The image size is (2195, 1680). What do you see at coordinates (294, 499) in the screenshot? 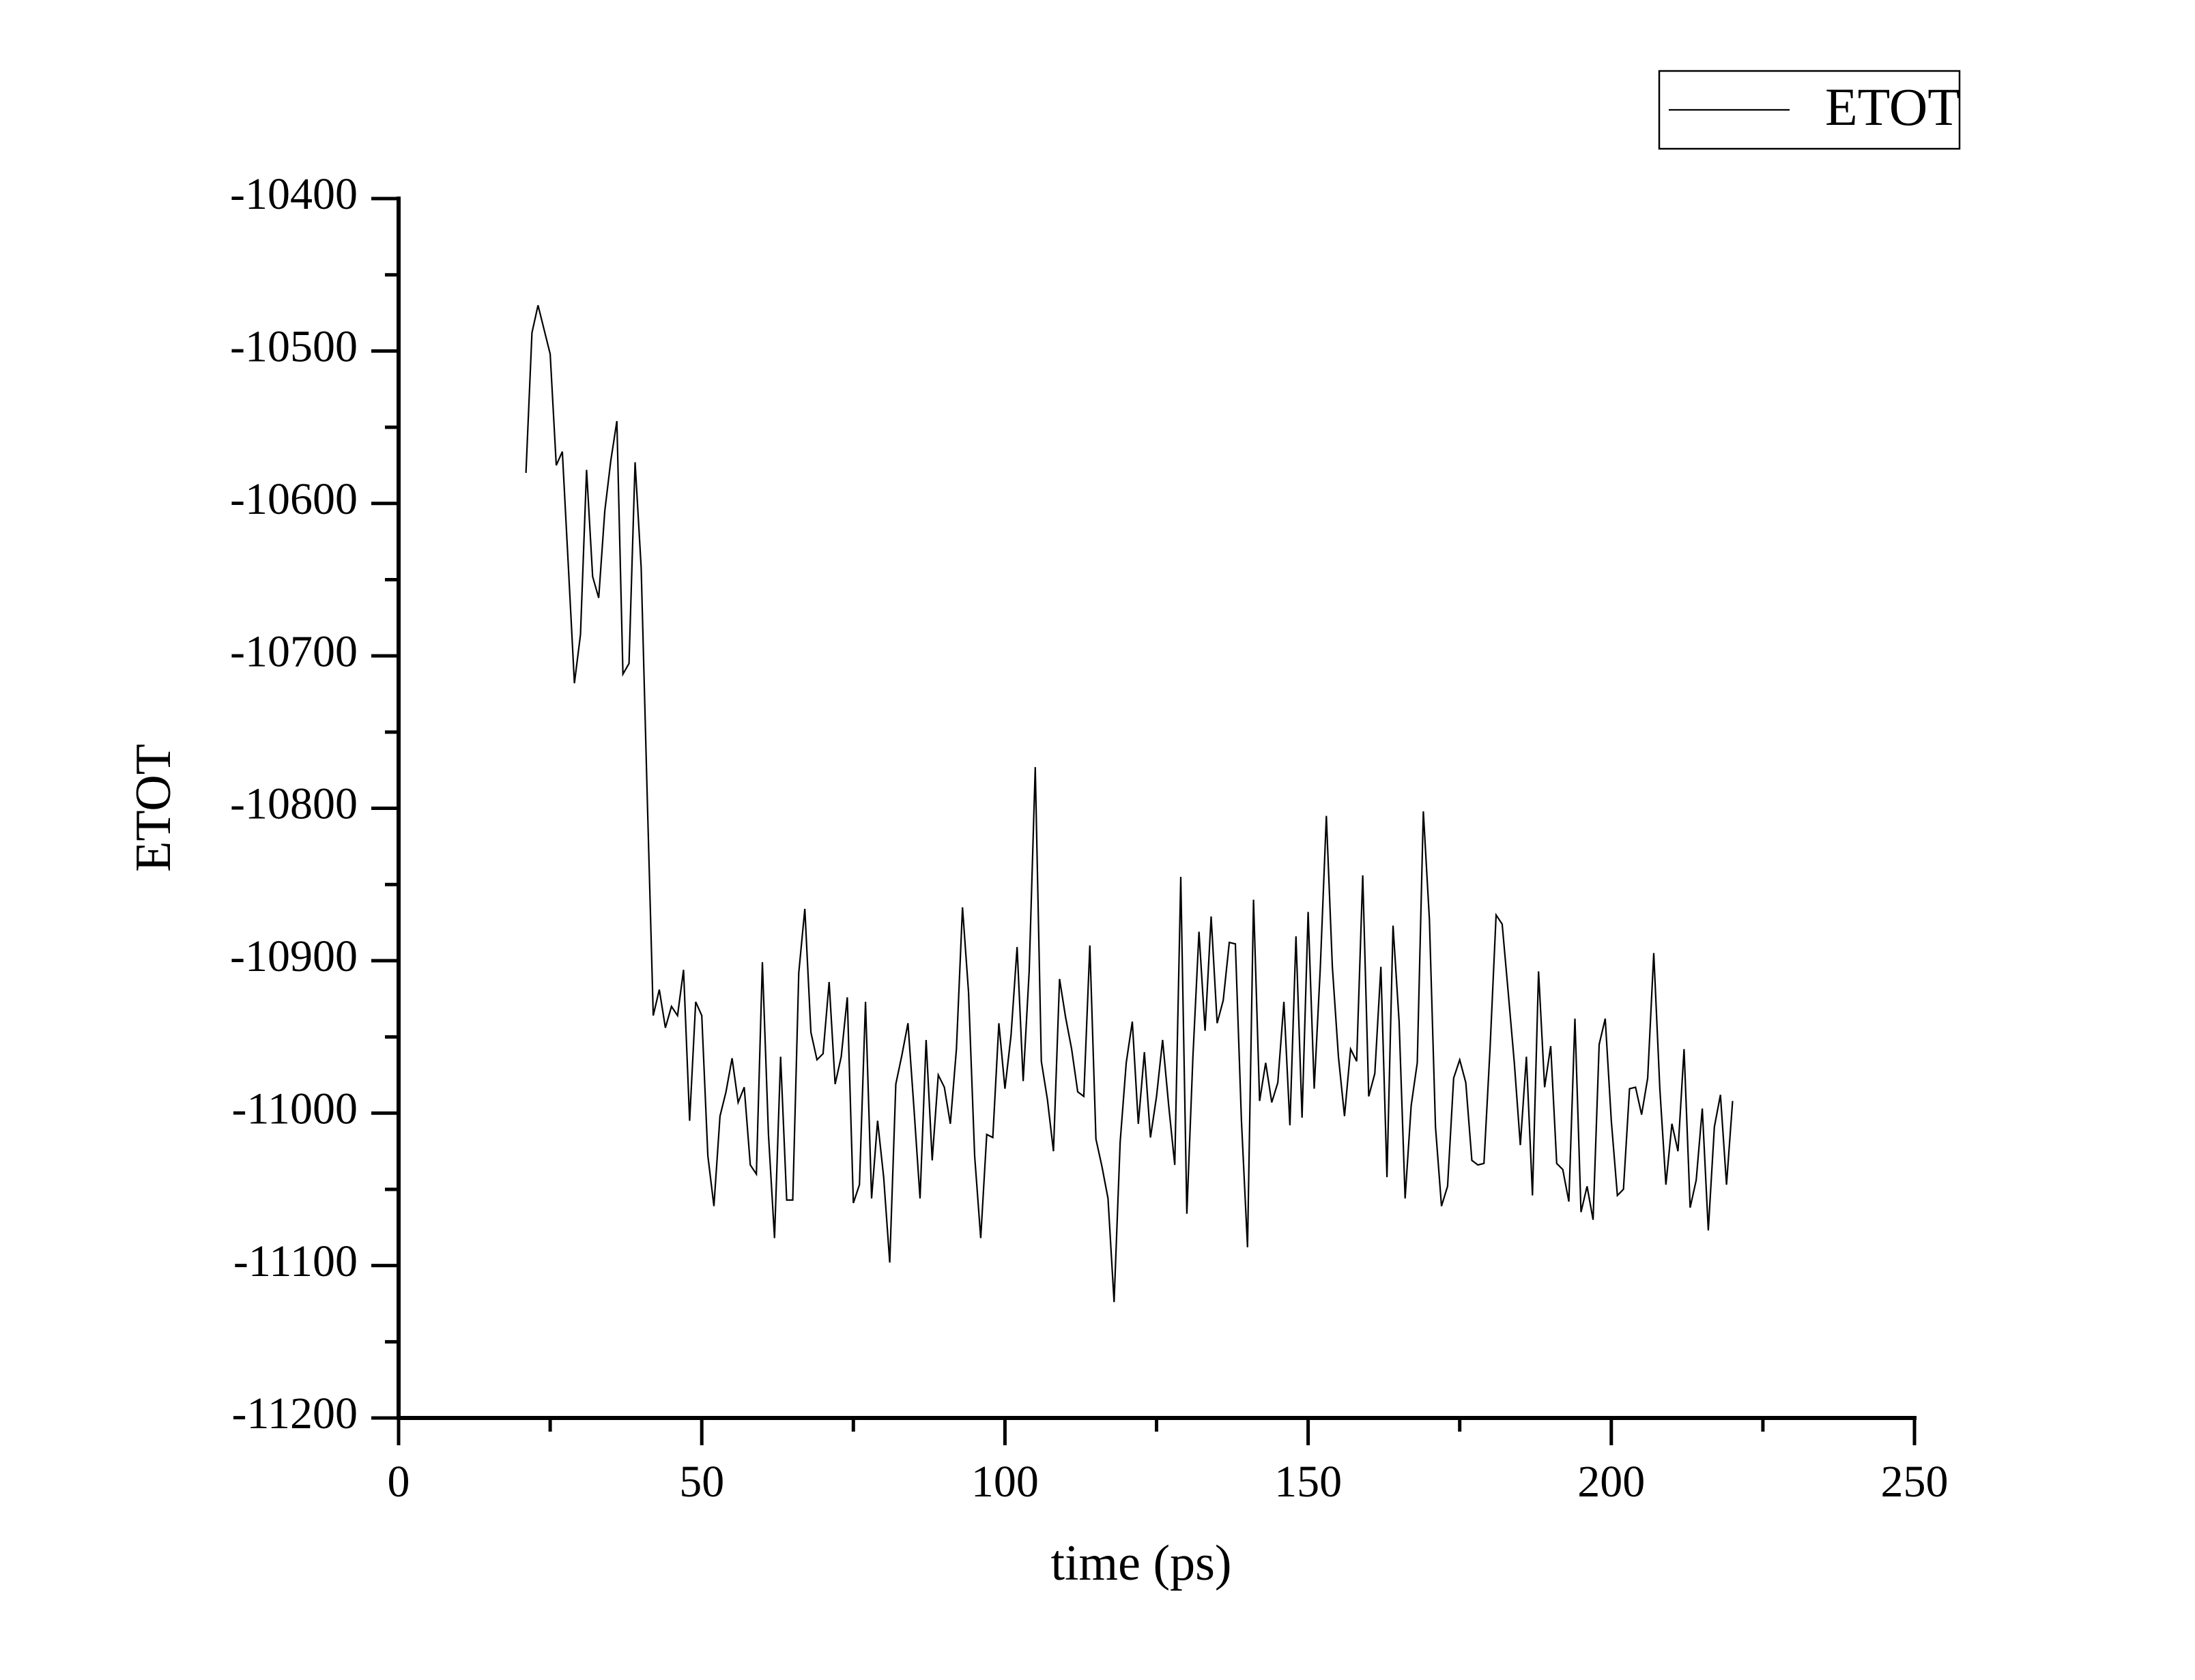
I see `y-tick-label: -10600` at bounding box center [294, 499].